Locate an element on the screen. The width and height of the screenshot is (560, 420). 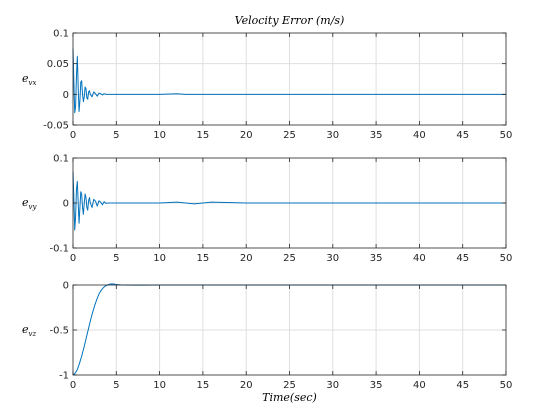
y-tick-label: -0.1 is located at coordinates (59, 249).